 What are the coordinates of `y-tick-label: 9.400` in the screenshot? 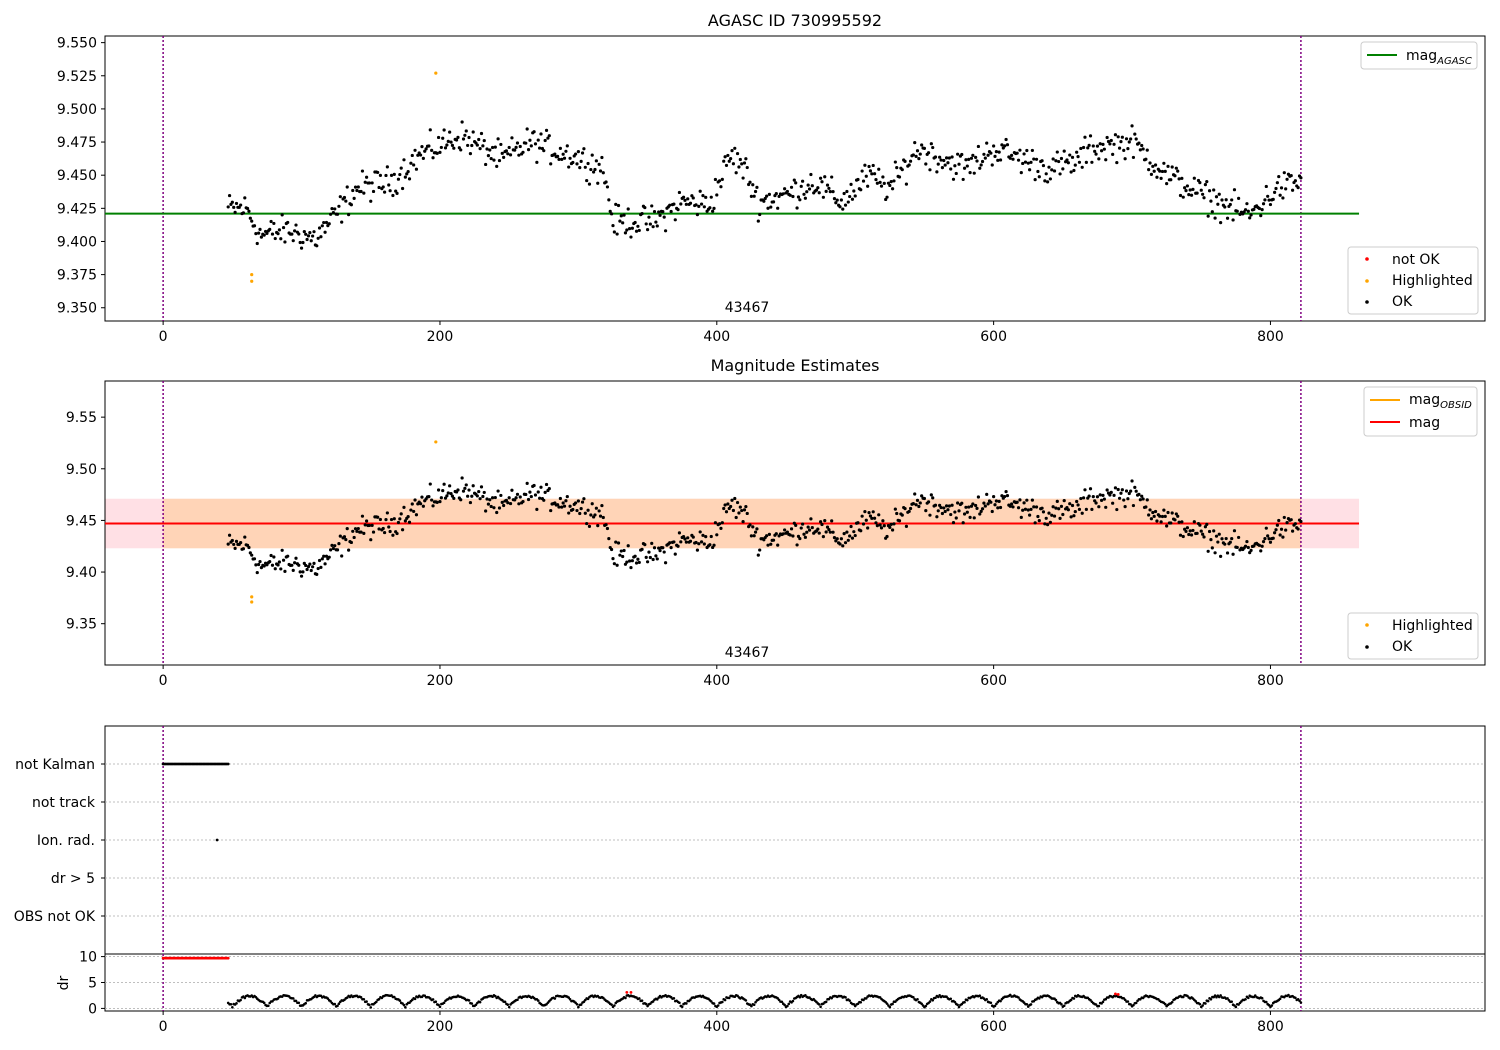 It's located at (77, 242).